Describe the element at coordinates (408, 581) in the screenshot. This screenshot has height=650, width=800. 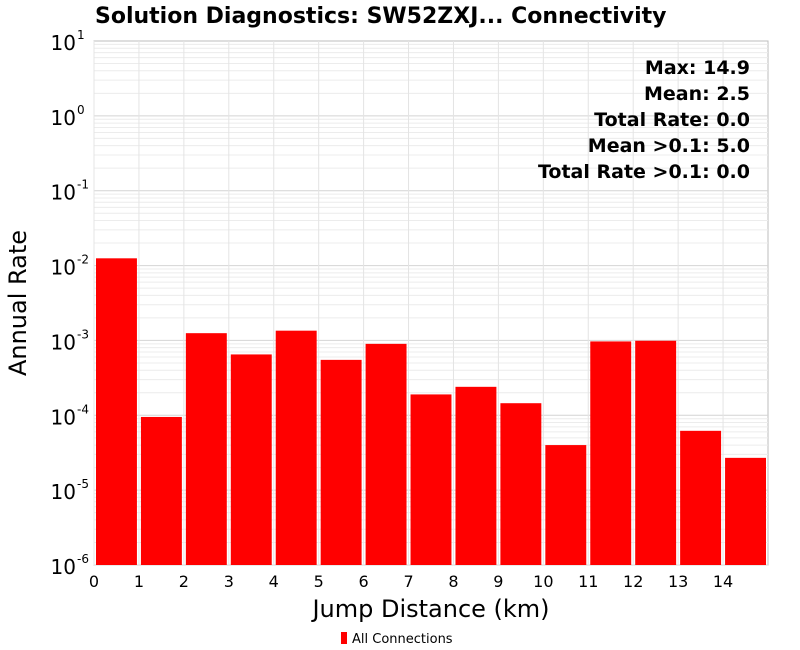
I see `x-tick-label: 7` at that location.